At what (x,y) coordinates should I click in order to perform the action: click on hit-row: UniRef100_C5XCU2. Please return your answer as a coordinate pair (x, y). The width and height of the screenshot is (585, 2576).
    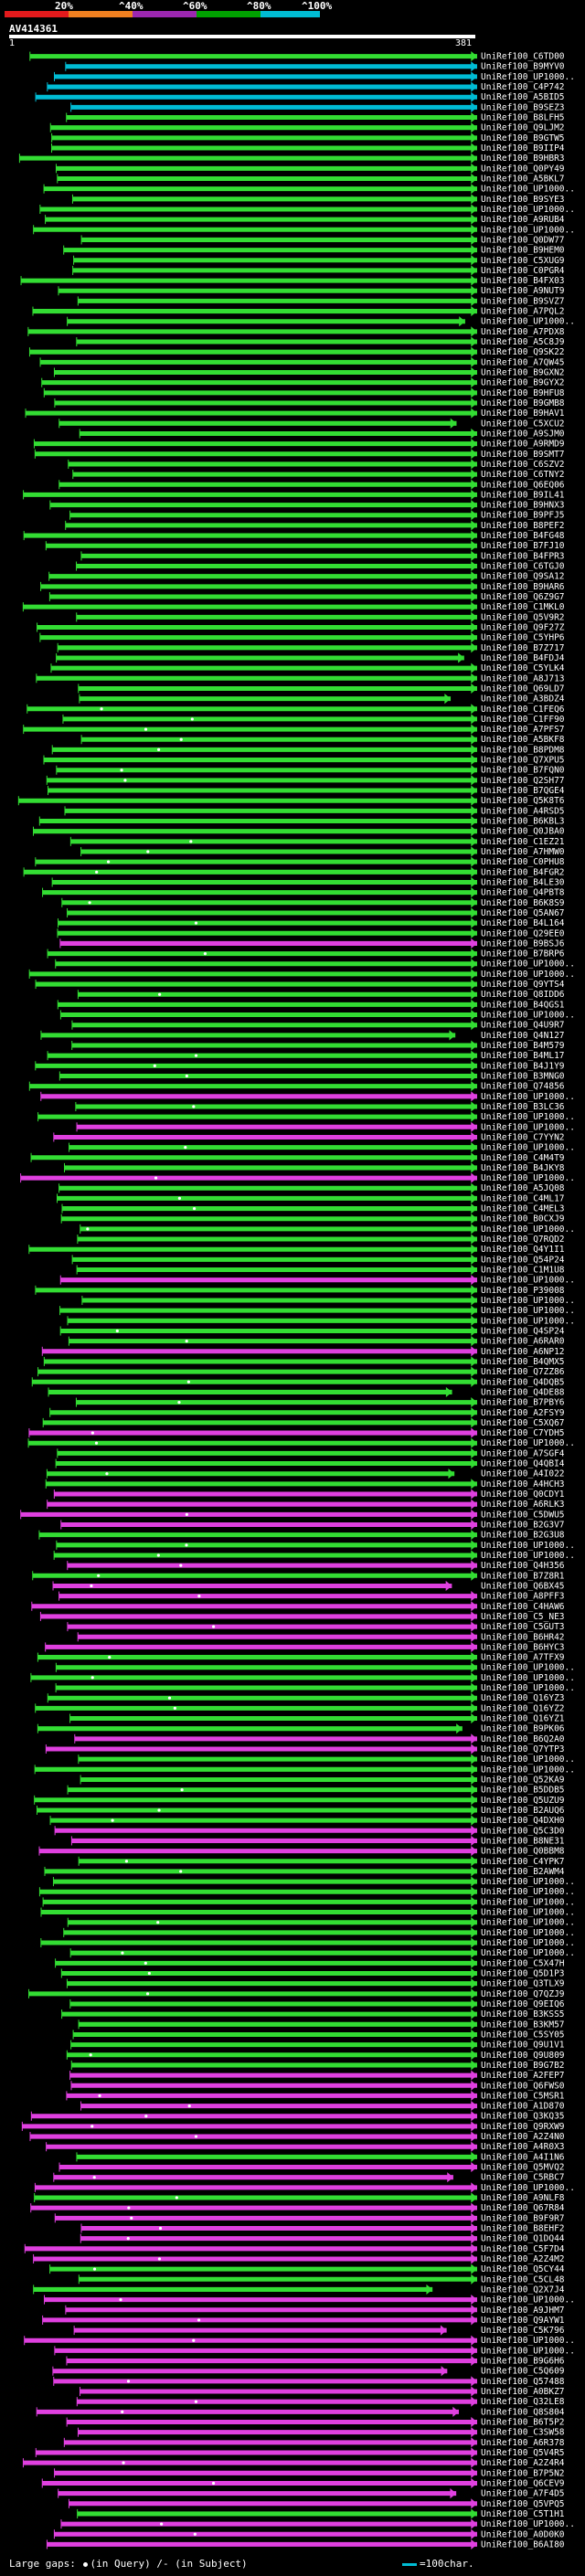
    Looking at the image, I should click on (312, 423).